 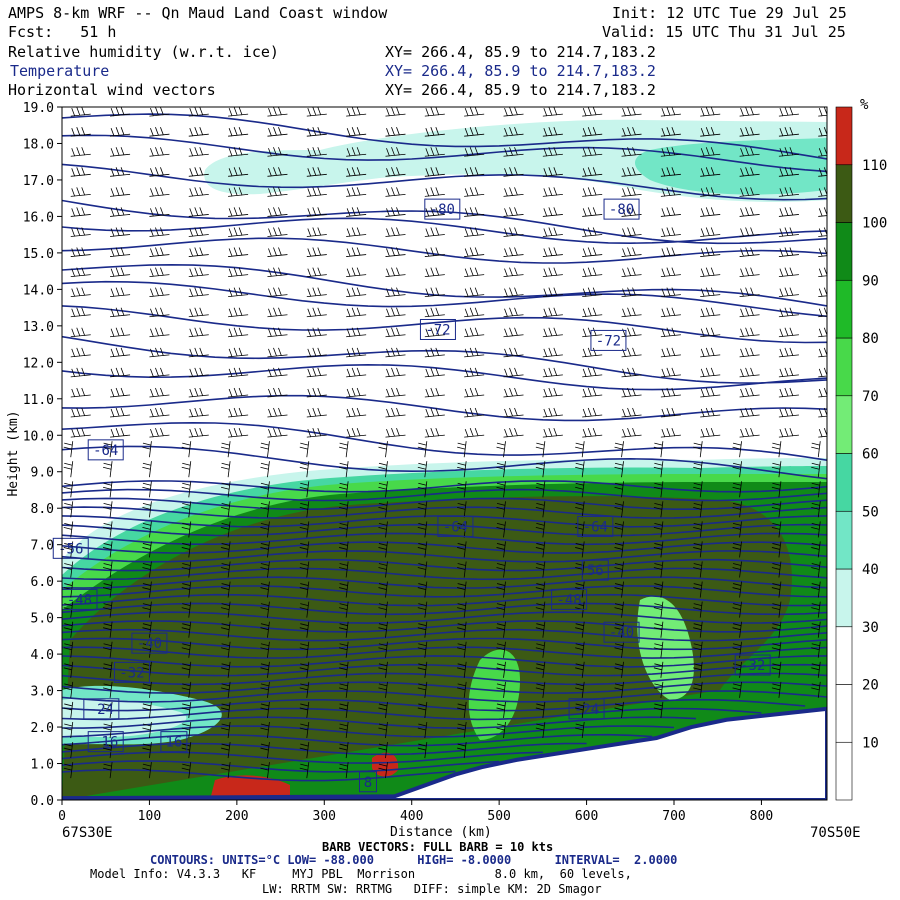 What do you see at coordinates (42, 509) in the screenshot?
I see `y-tick-label: 8.0` at bounding box center [42, 509].